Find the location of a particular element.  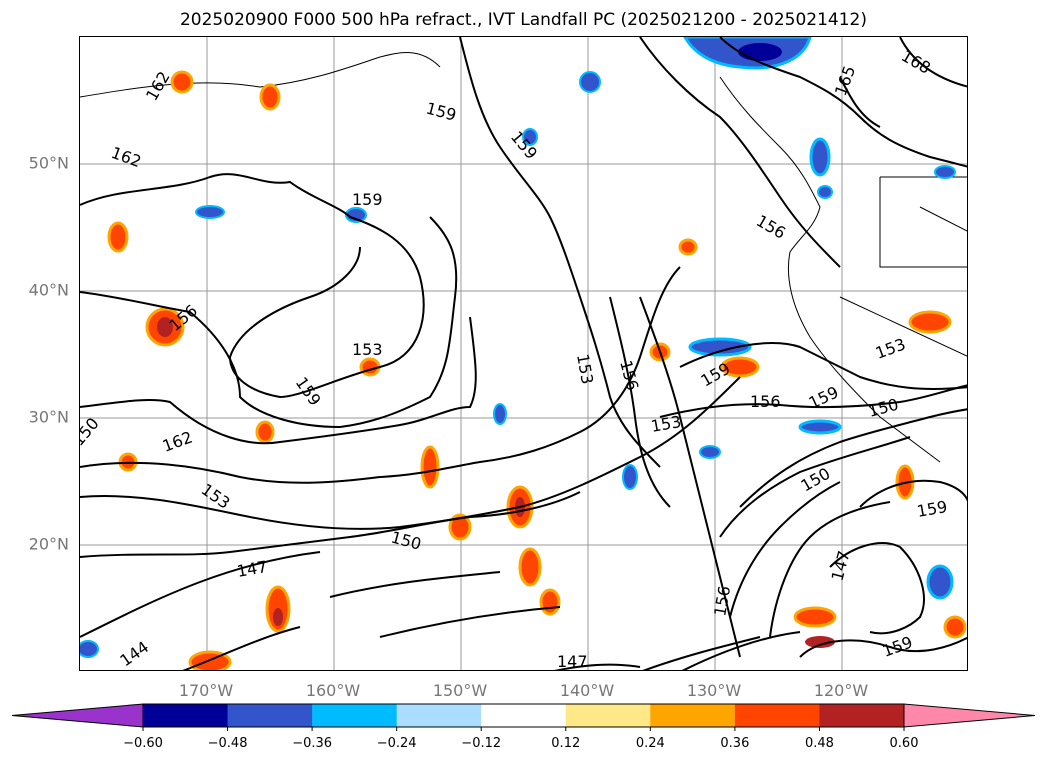

lon-label-170w: 170°W is located at coordinates (206, 690).